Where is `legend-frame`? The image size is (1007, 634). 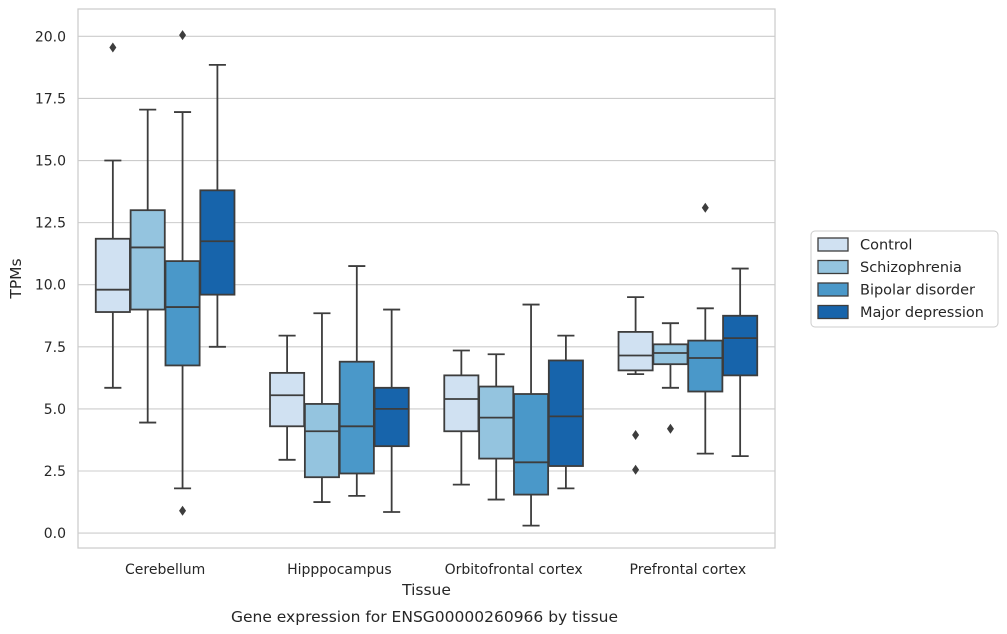 legend-frame is located at coordinates (904, 279).